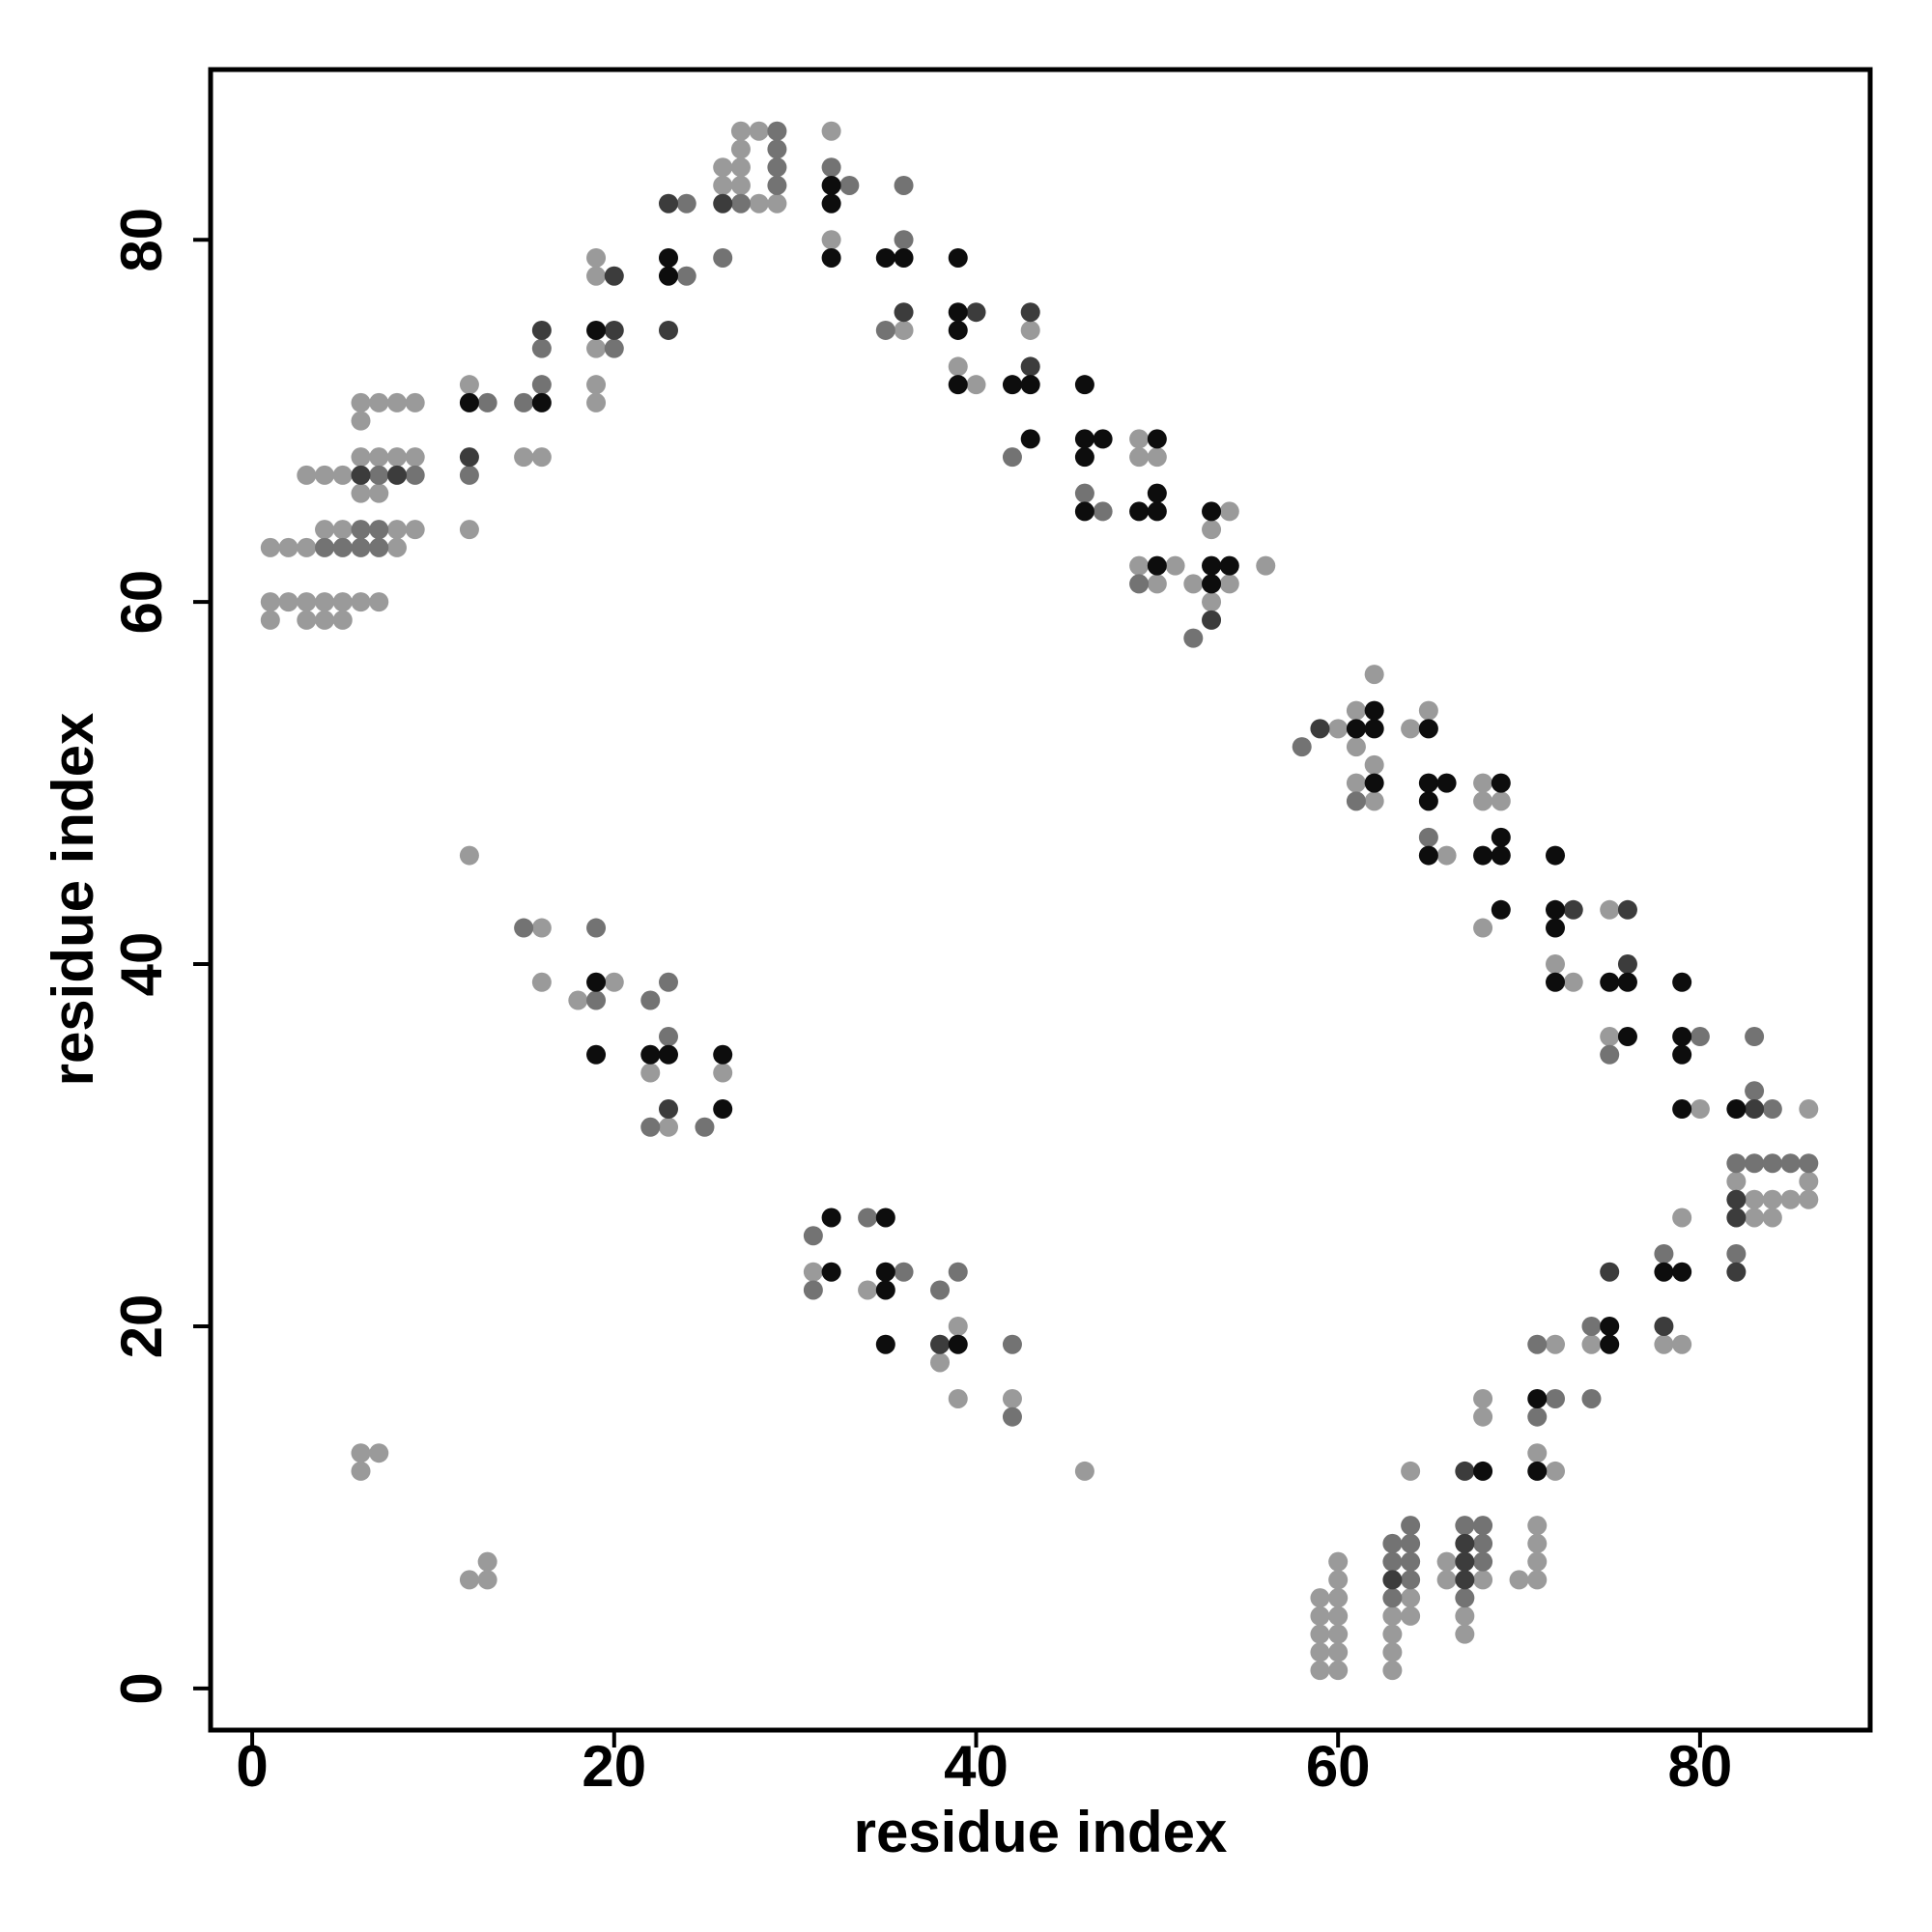  I want to click on y-tick-label: 60, so click(141, 602).